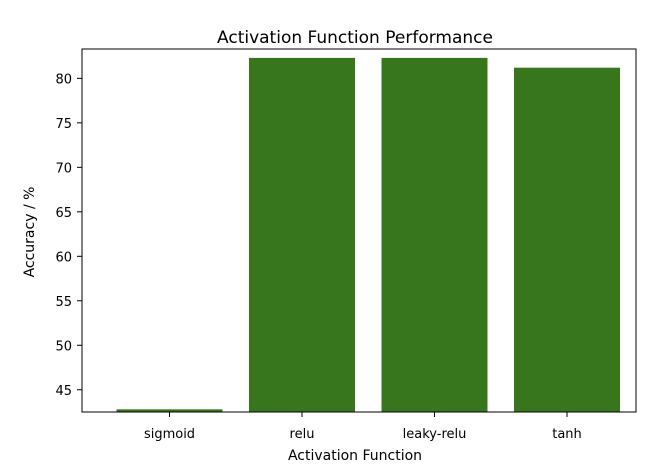  What do you see at coordinates (63, 346) in the screenshot?
I see `y-tick-label: 50` at bounding box center [63, 346].